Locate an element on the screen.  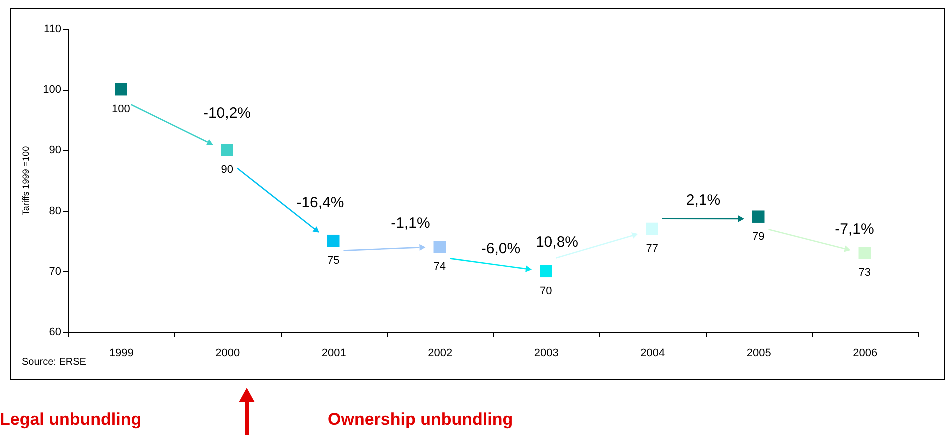
y-tick-label: 80 is located at coordinates (55, 211).